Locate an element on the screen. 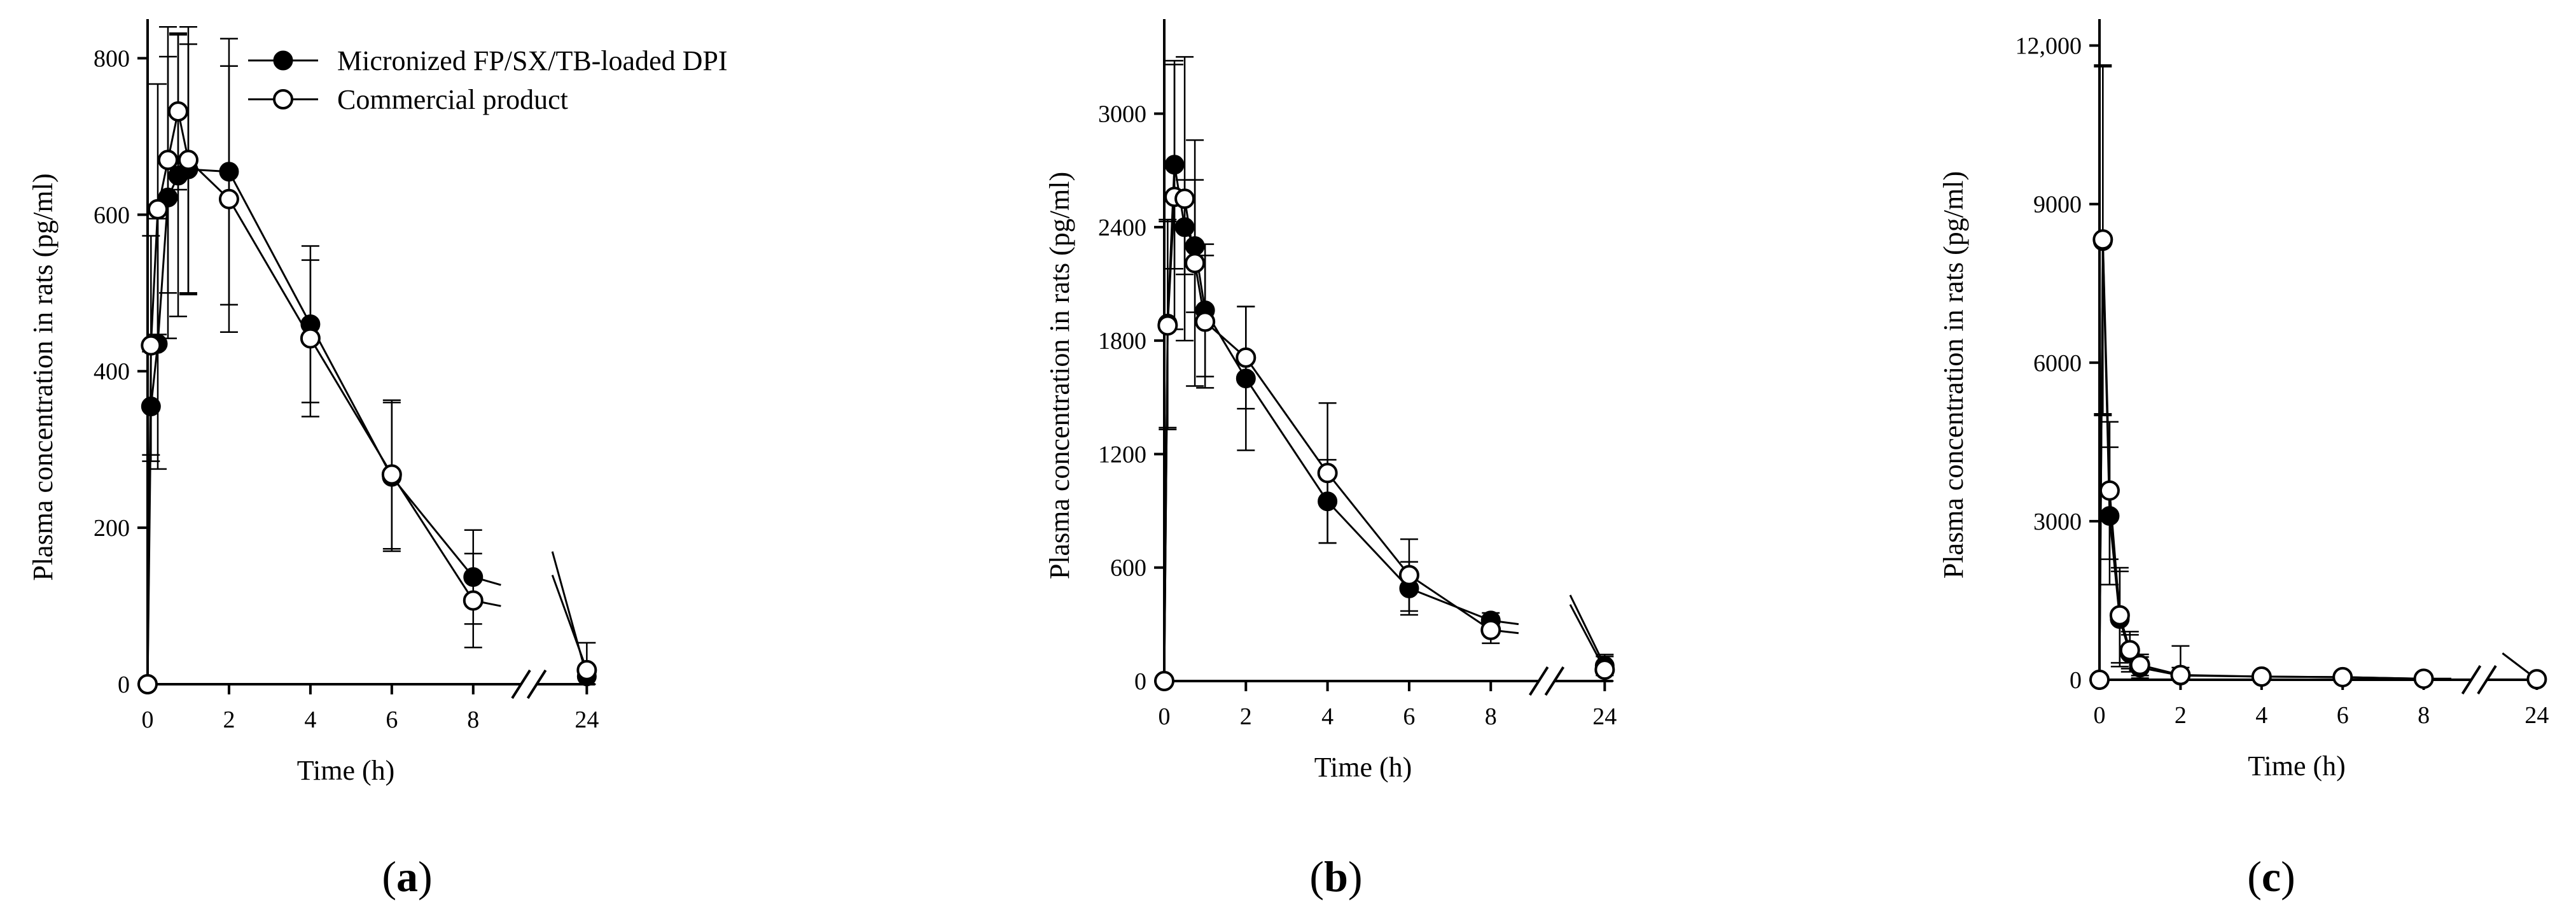  caption-letter: b is located at coordinates (1336, 876).